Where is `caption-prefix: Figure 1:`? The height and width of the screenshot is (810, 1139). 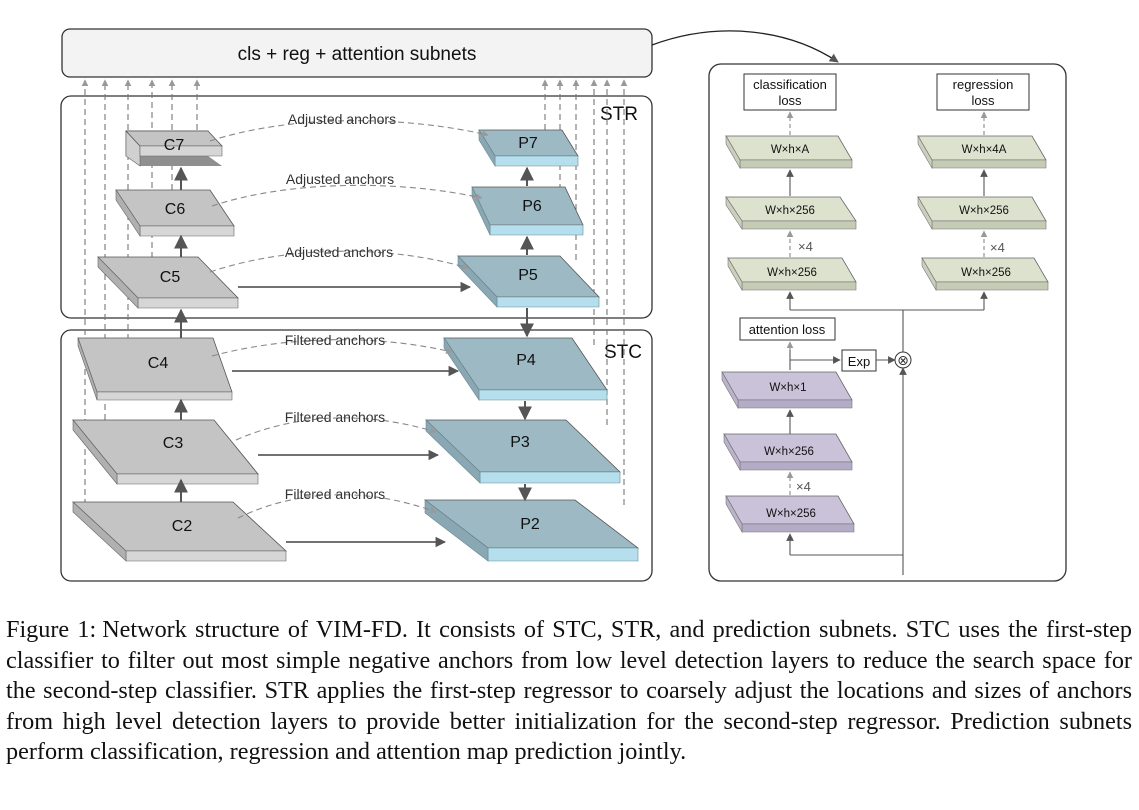
caption-prefix: Figure 1: is located at coordinates (51, 629).